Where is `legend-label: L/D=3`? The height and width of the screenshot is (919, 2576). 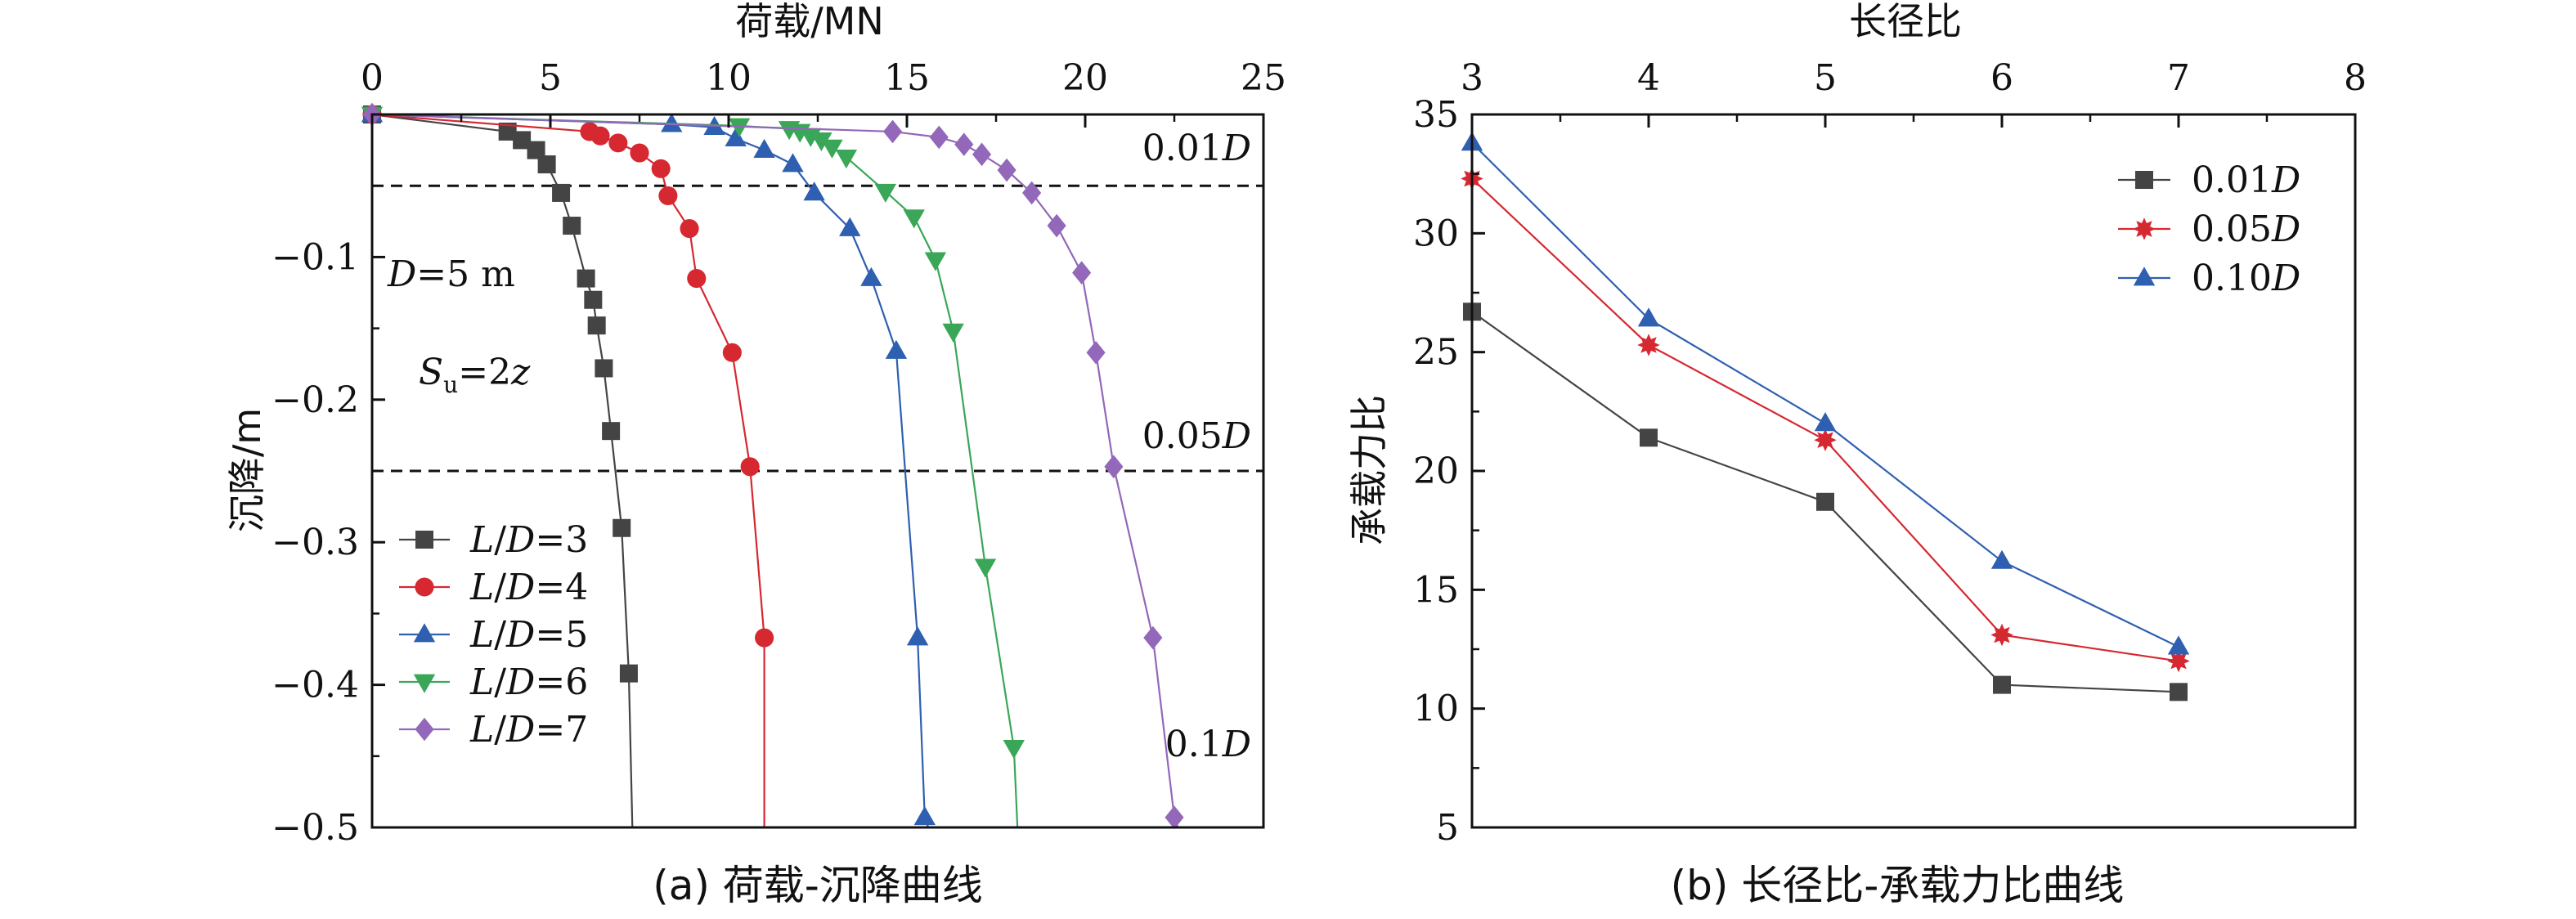 legend-label: L/D=3 is located at coordinates (528, 540).